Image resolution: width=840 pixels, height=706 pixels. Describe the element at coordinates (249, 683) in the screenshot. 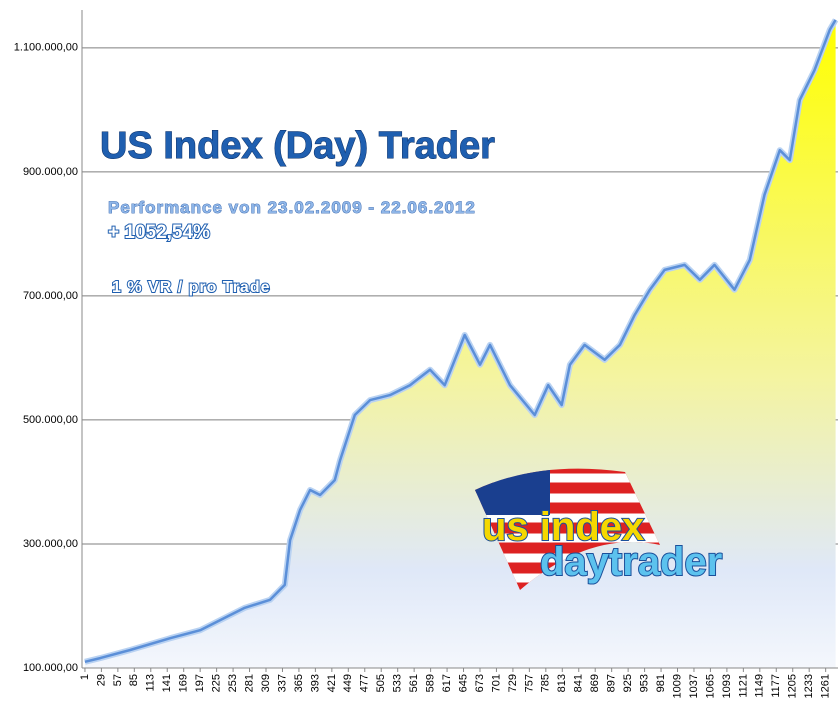

I see `x-tick-label: 281` at that location.